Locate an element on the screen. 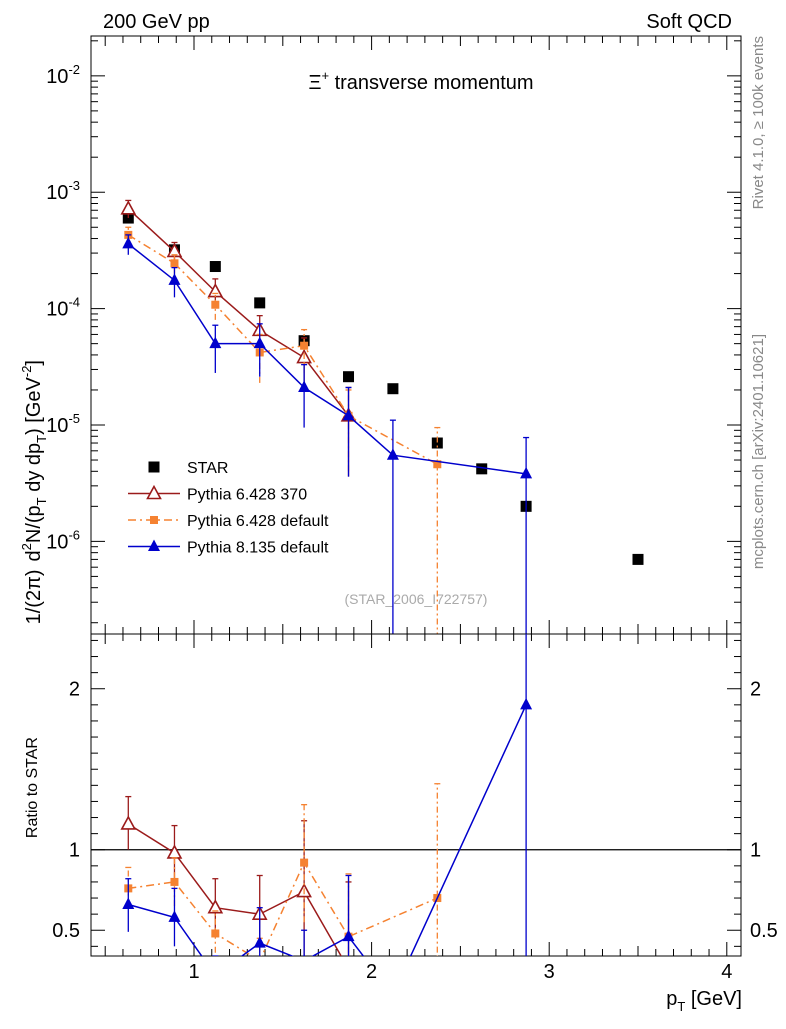  header-energy-label: 200 GeV pp is located at coordinates (156, 22).